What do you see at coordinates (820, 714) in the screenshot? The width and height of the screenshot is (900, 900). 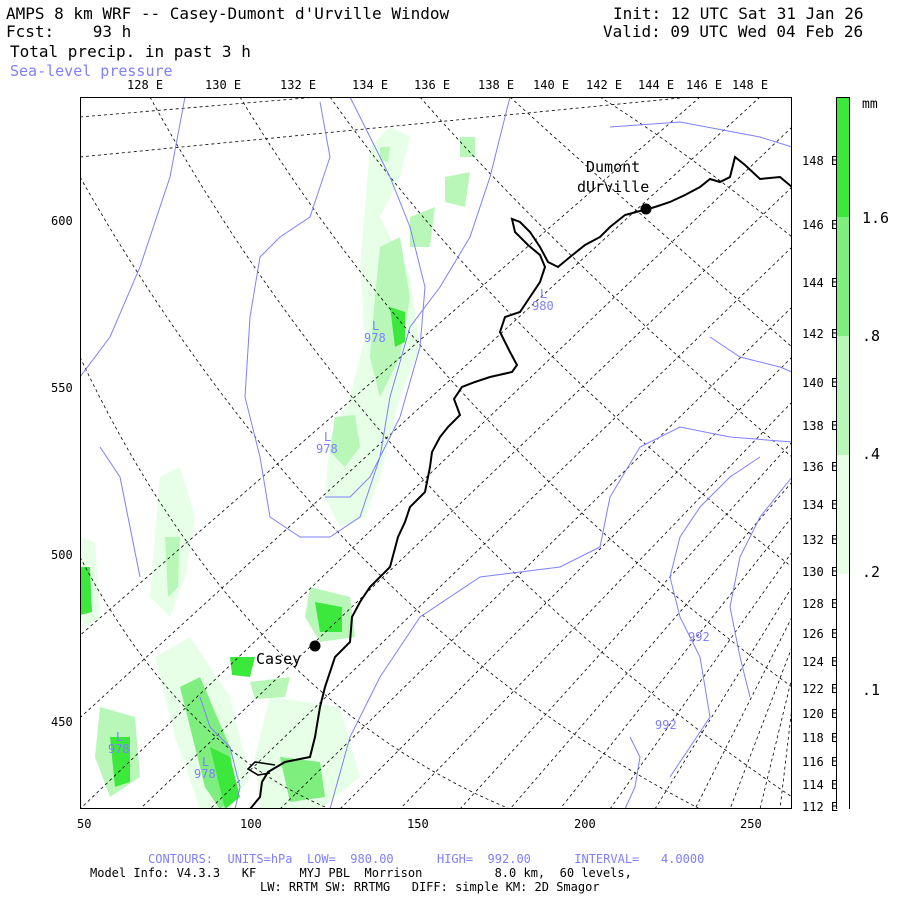 I see `right-lon-label: 120 E` at bounding box center [820, 714].